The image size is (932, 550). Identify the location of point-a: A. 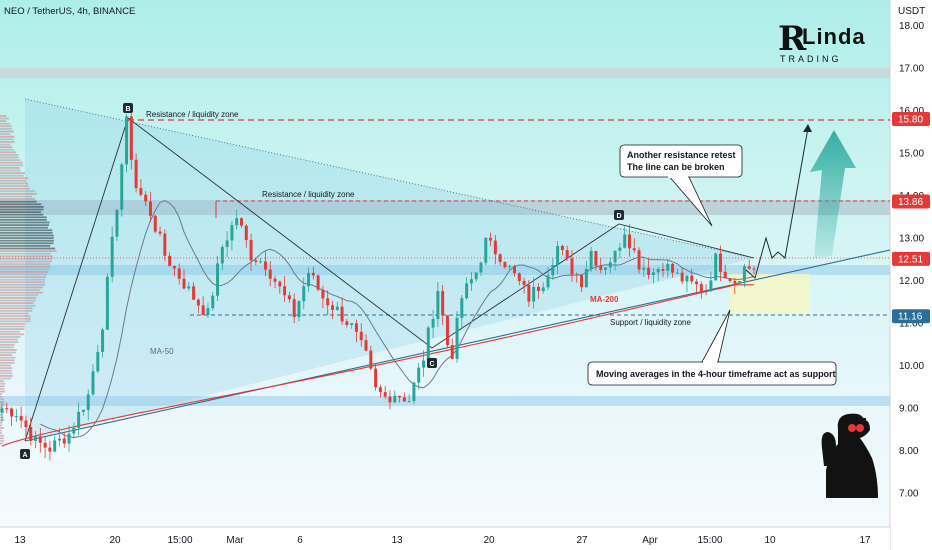
(25, 454).